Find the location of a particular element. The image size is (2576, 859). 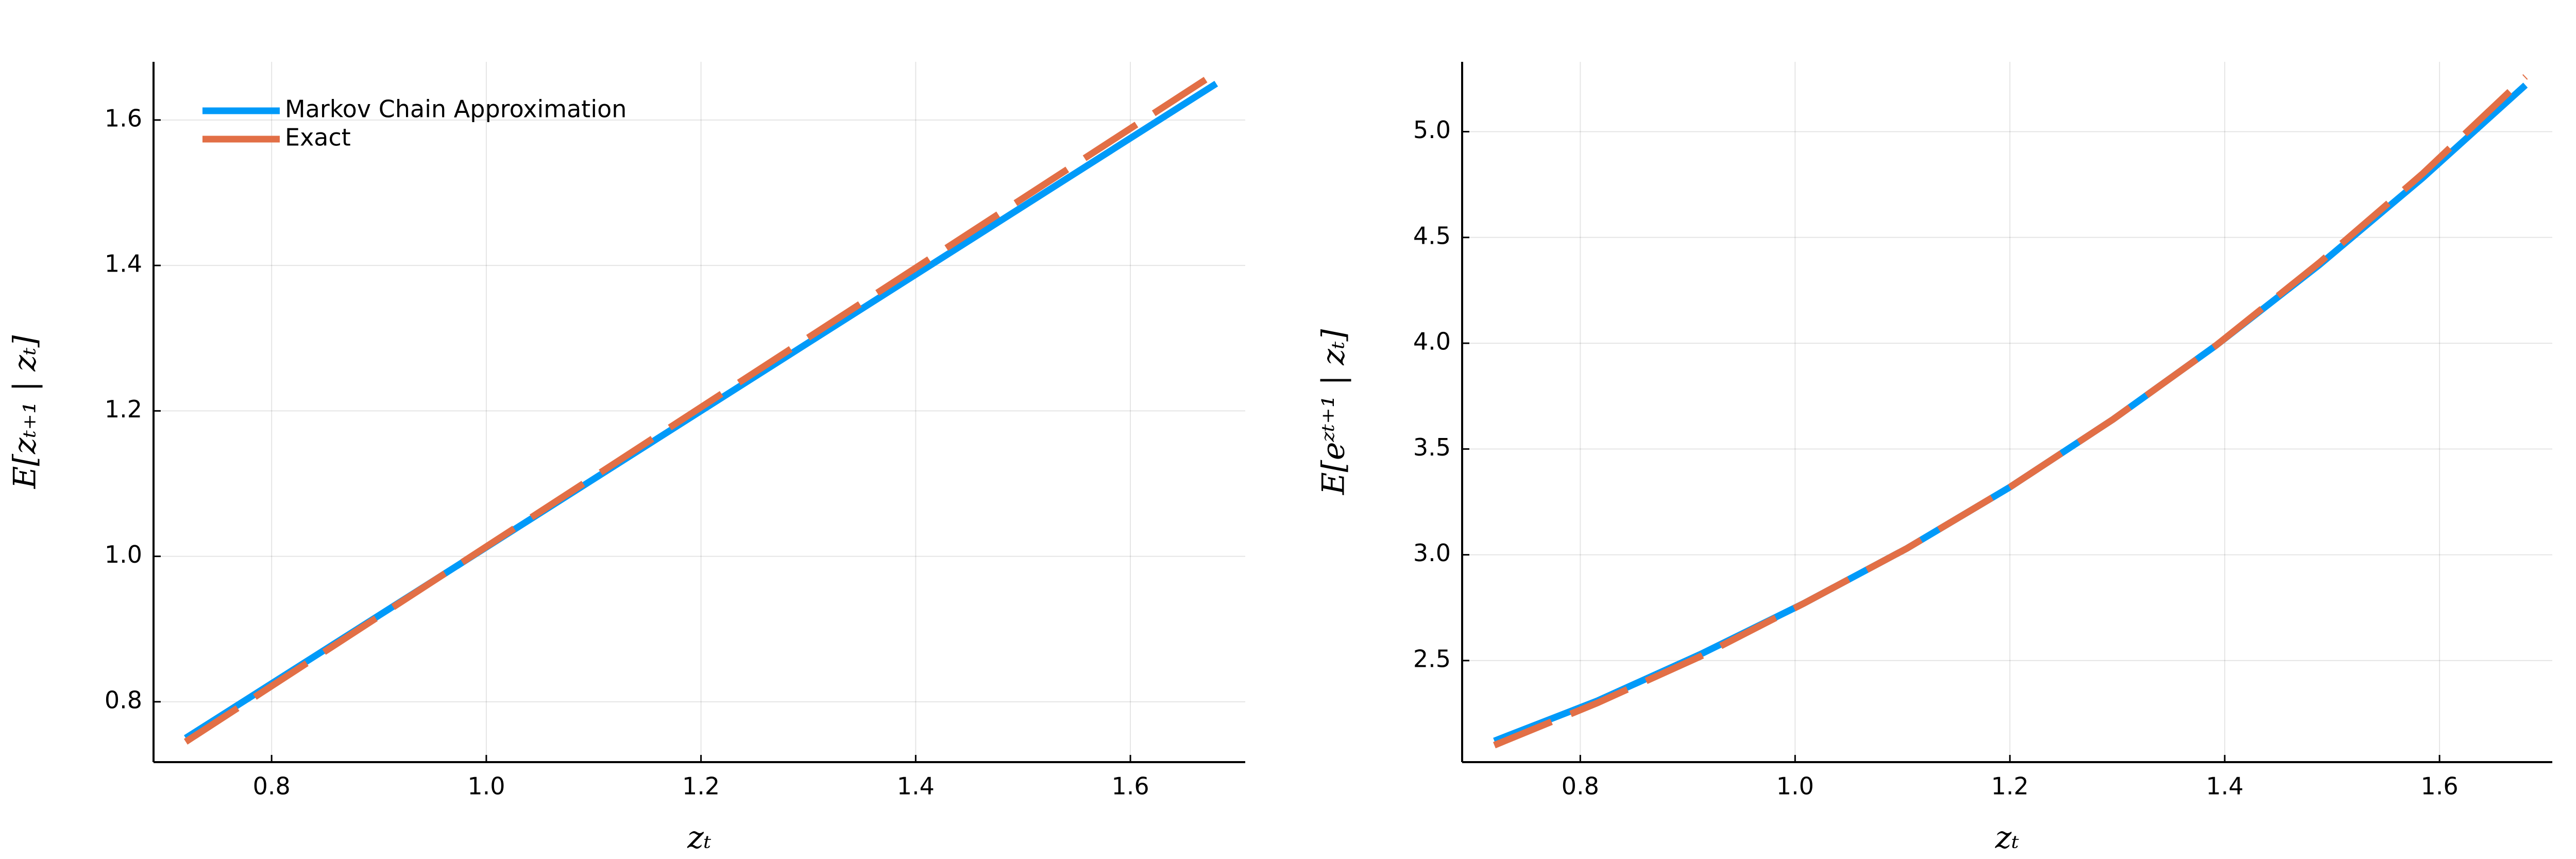

y-tick-label: 5.0 is located at coordinates (1432, 130).